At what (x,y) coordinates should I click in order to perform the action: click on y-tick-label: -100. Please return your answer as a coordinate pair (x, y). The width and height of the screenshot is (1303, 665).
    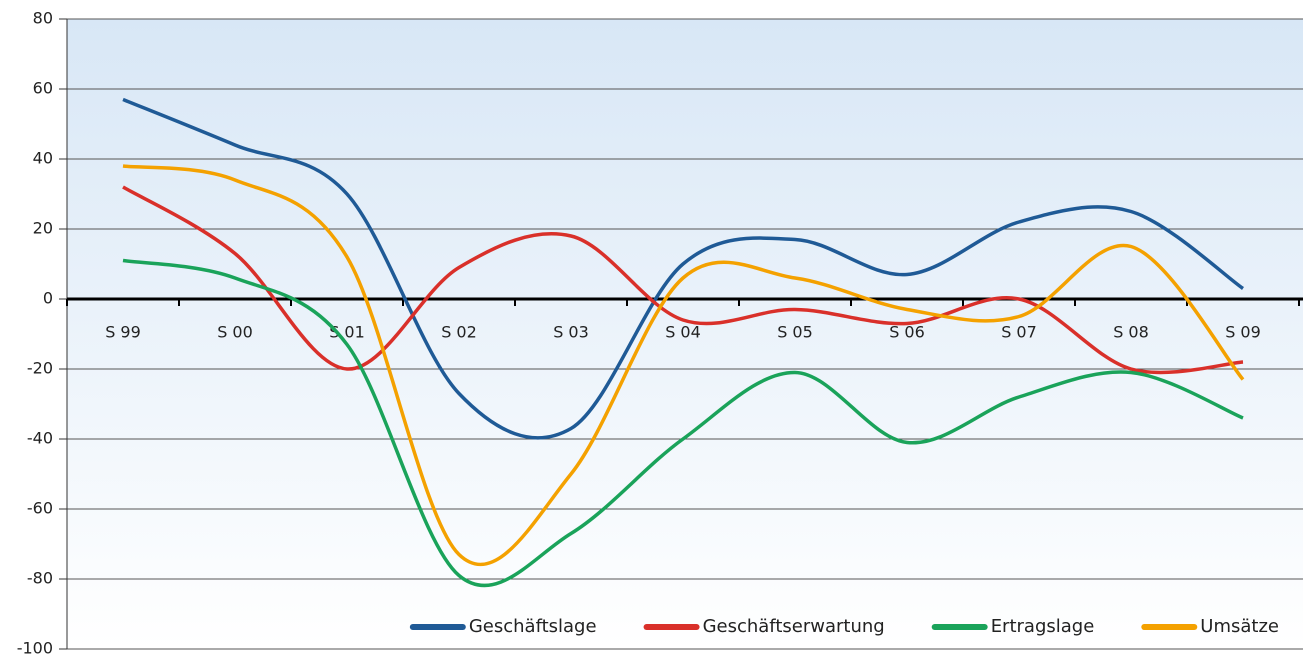
    Looking at the image, I should click on (35, 648).